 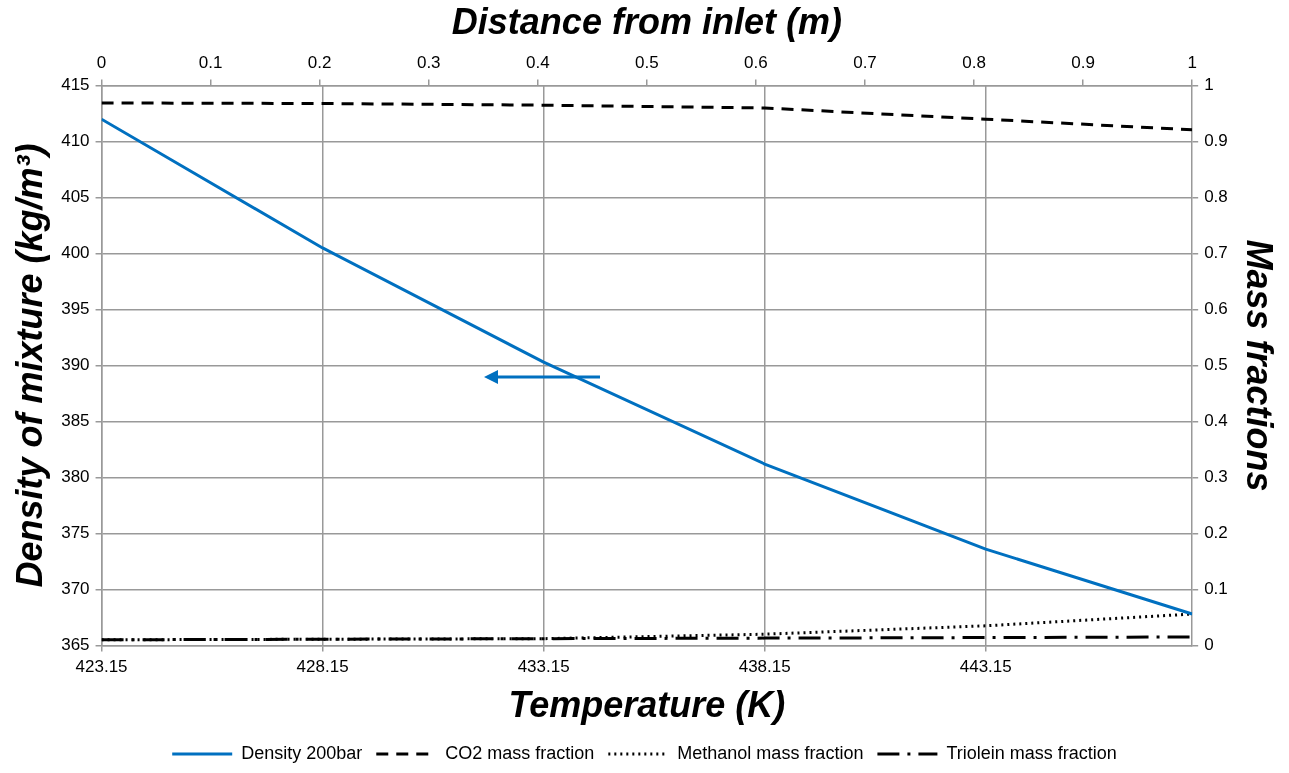 What do you see at coordinates (75, 589) in the screenshot?
I see `y-tick-label: 370` at bounding box center [75, 589].